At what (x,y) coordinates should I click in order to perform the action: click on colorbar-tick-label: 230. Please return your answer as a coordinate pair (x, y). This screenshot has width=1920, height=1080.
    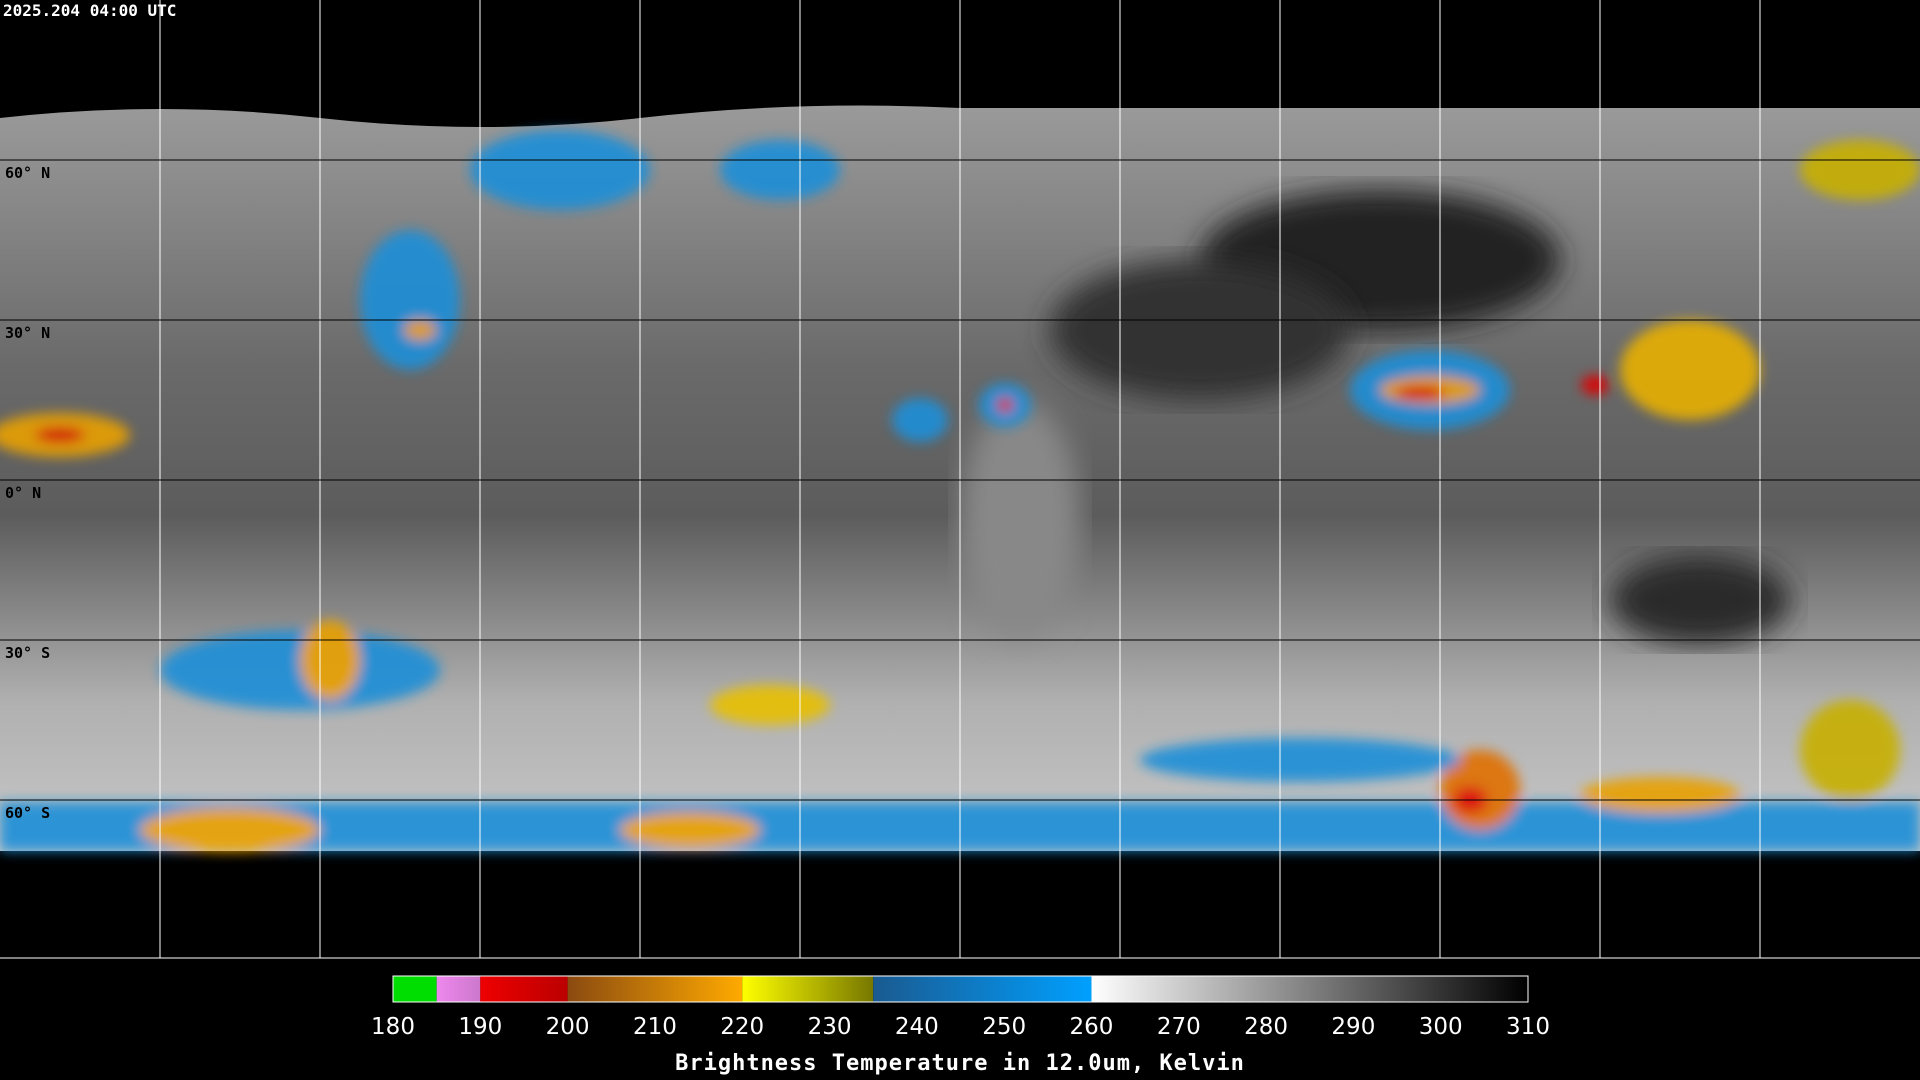
    Looking at the image, I should click on (830, 1027).